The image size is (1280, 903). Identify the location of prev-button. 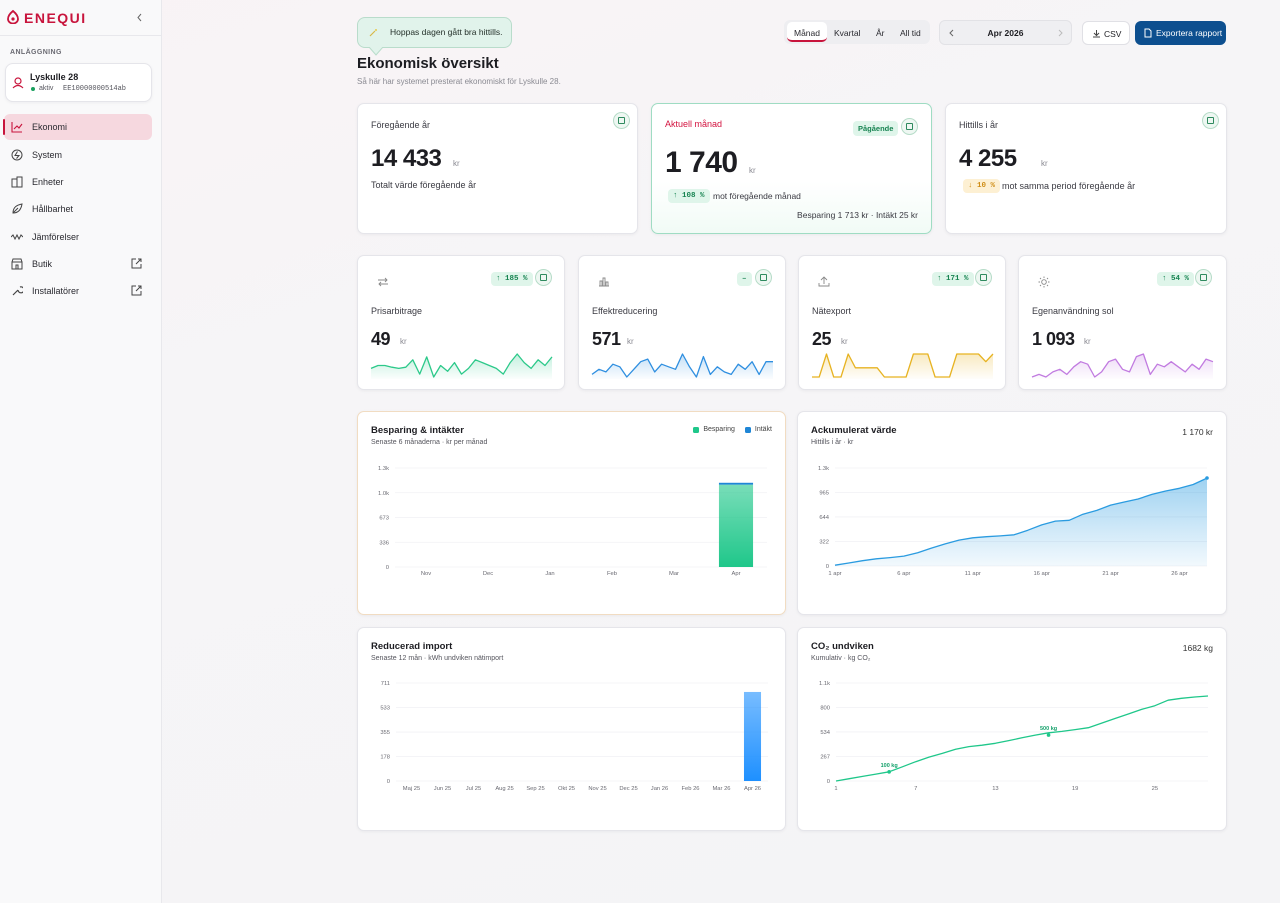
(952, 33).